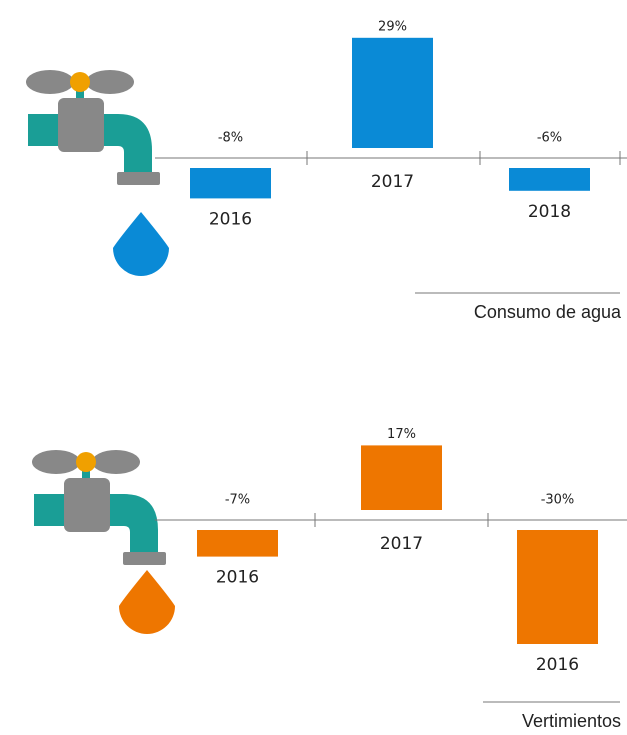 The height and width of the screenshot is (735, 627). Describe the element at coordinates (571, 721) in the screenshot. I see `caption: Vertimientos` at that location.